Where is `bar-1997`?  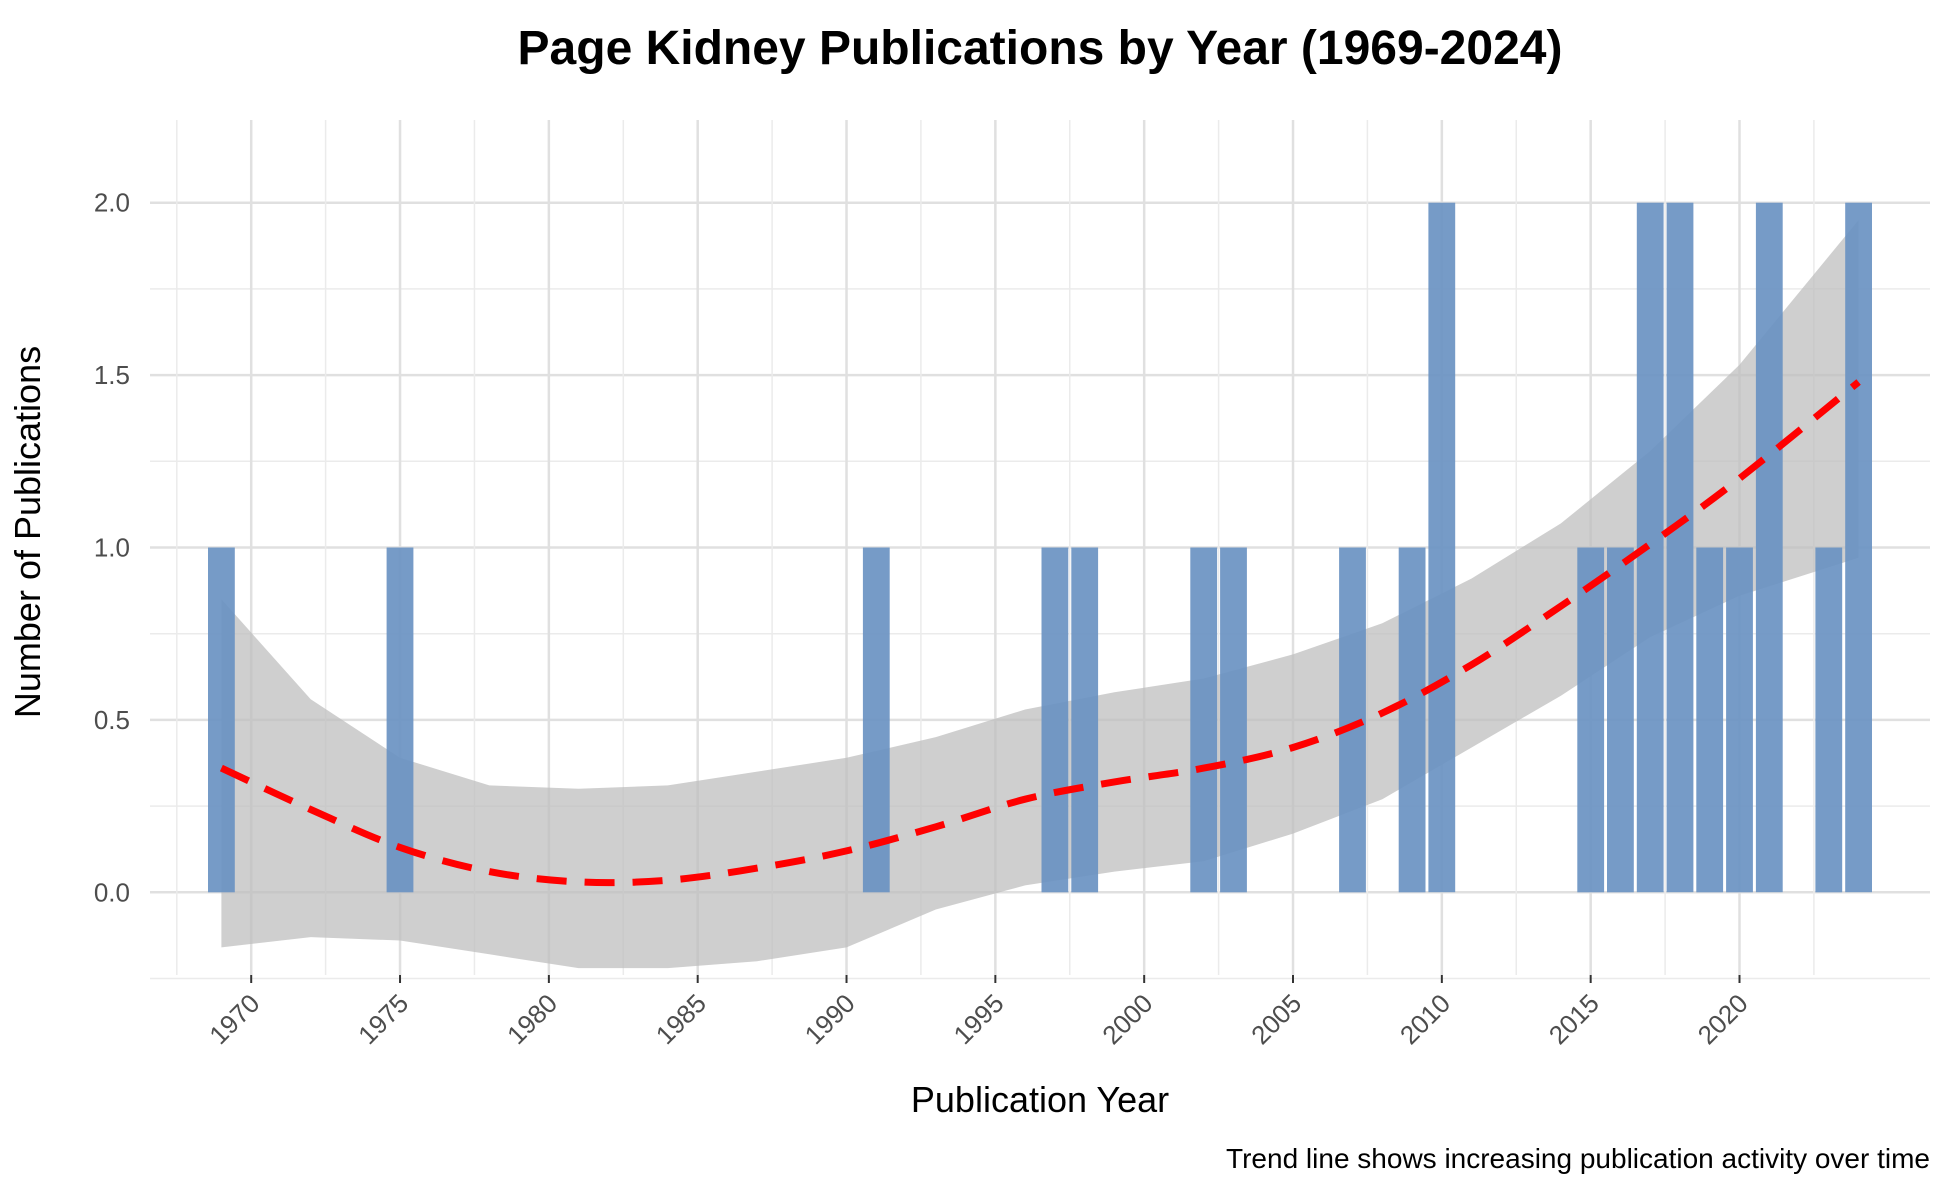 bar-1997 is located at coordinates (1055, 720).